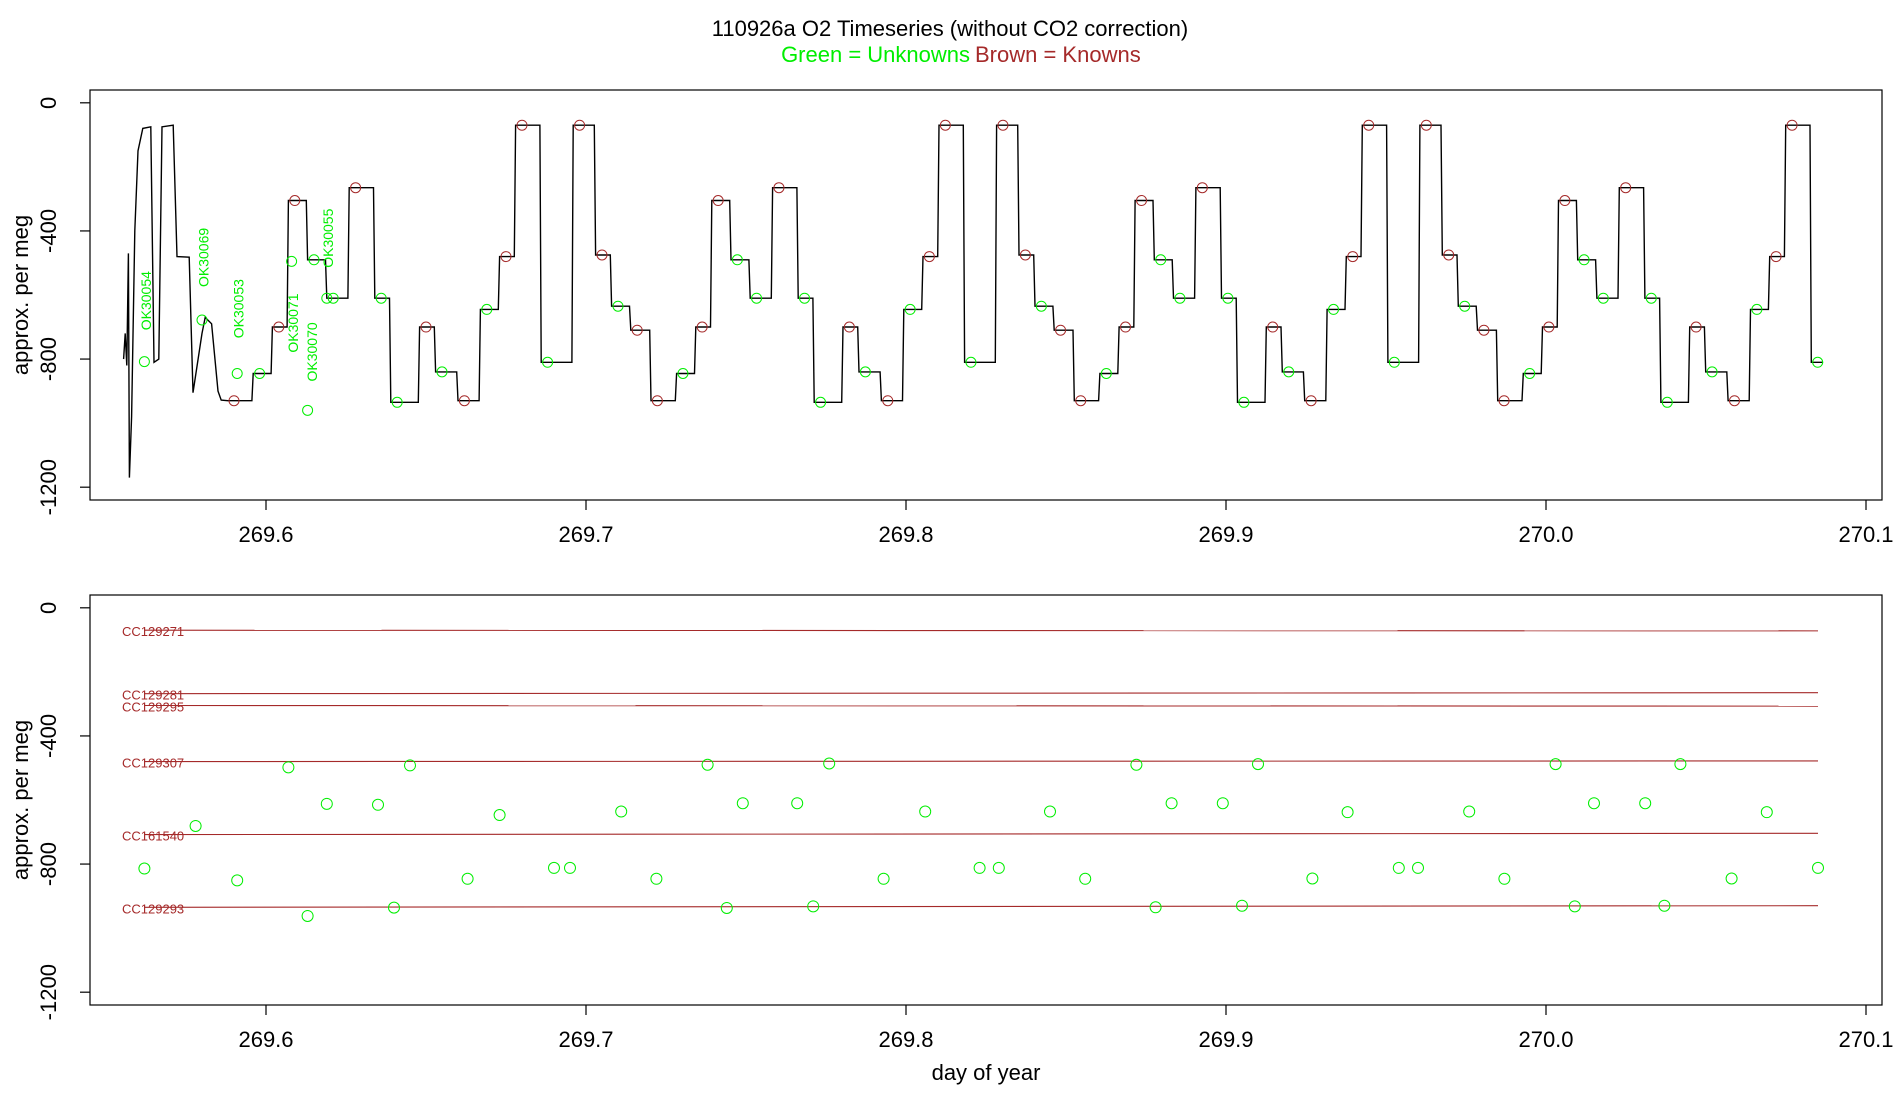 The image size is (1900, 1105). Describe the element at coordinates (1225, 1039) in the screenshot. I see `x-tick-label: 269.9` at that location.